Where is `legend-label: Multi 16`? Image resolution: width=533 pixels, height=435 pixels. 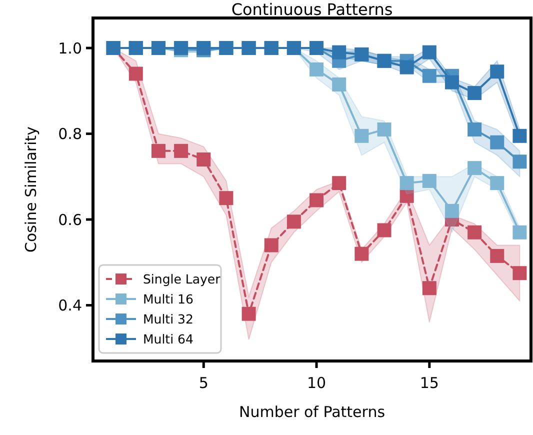
legend-label: Multi 16 is located at coordinates (168, 298).